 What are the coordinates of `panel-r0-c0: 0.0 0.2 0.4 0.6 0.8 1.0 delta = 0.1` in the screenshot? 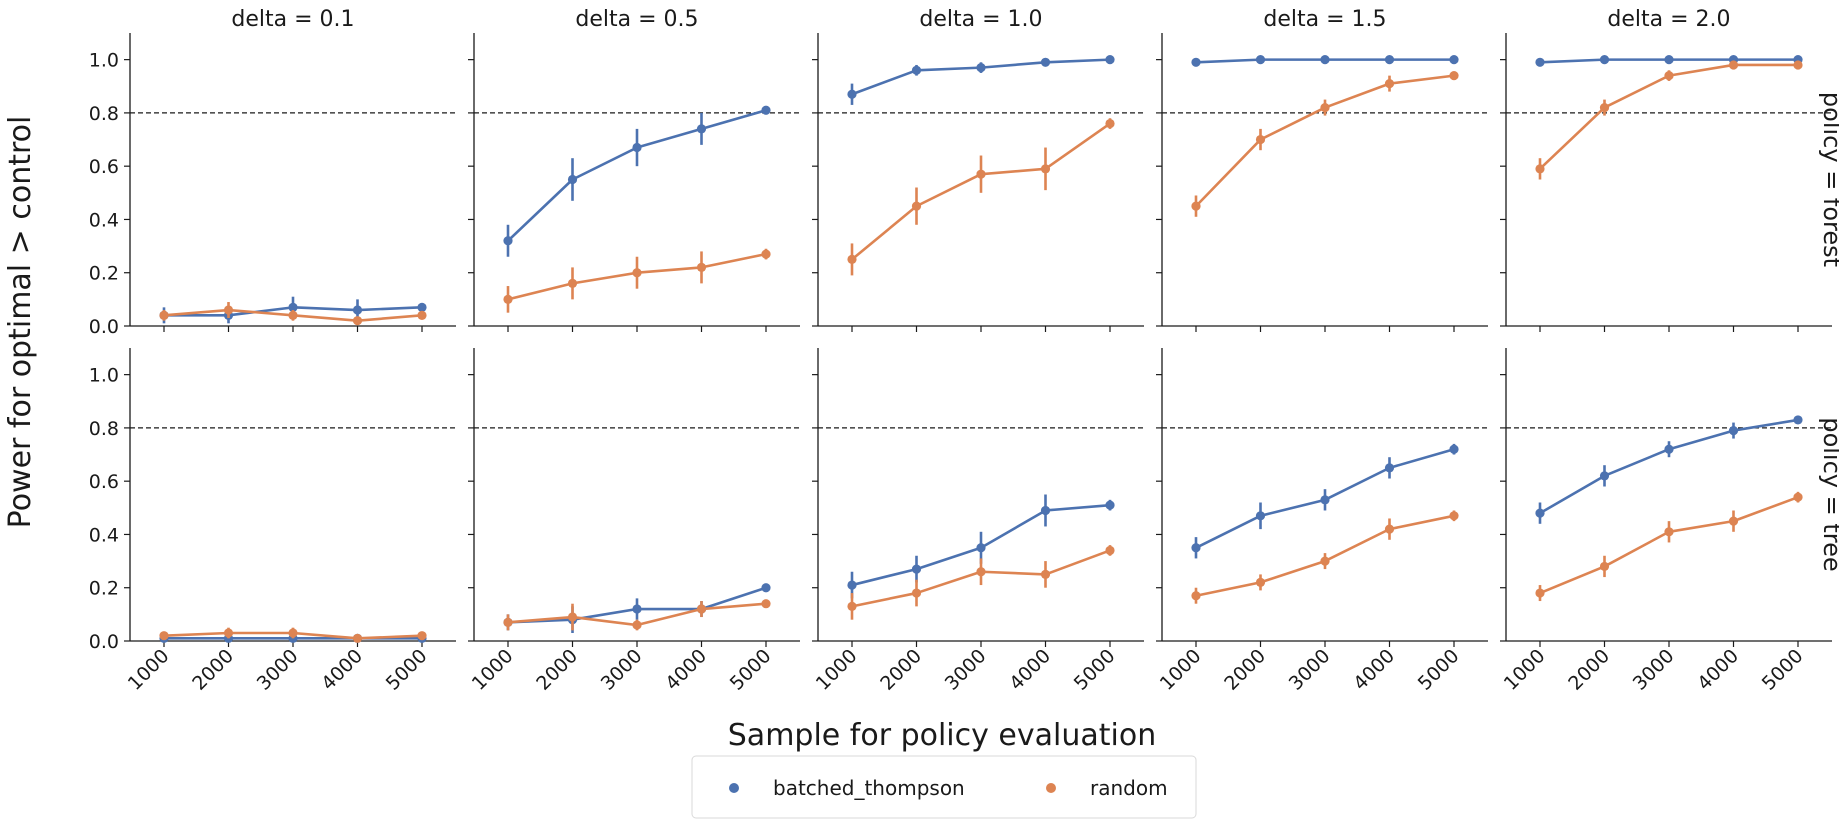 It's located at (272, 172).